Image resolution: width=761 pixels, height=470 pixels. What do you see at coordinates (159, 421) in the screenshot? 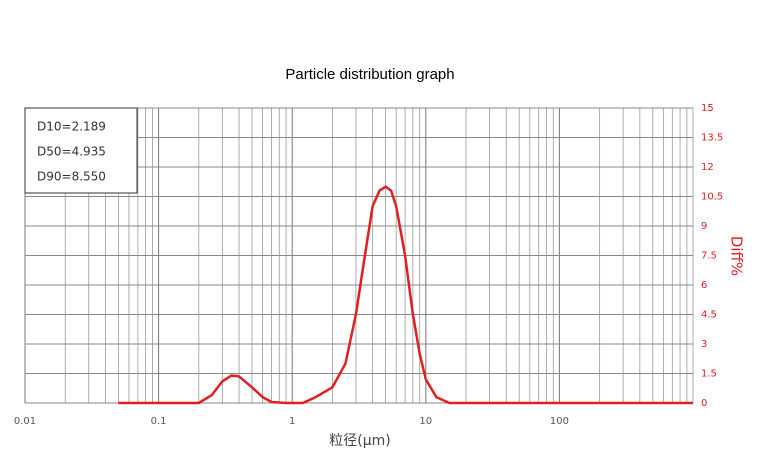
I see `x-tick-label: 0.1` at bounding box center [159, 421].